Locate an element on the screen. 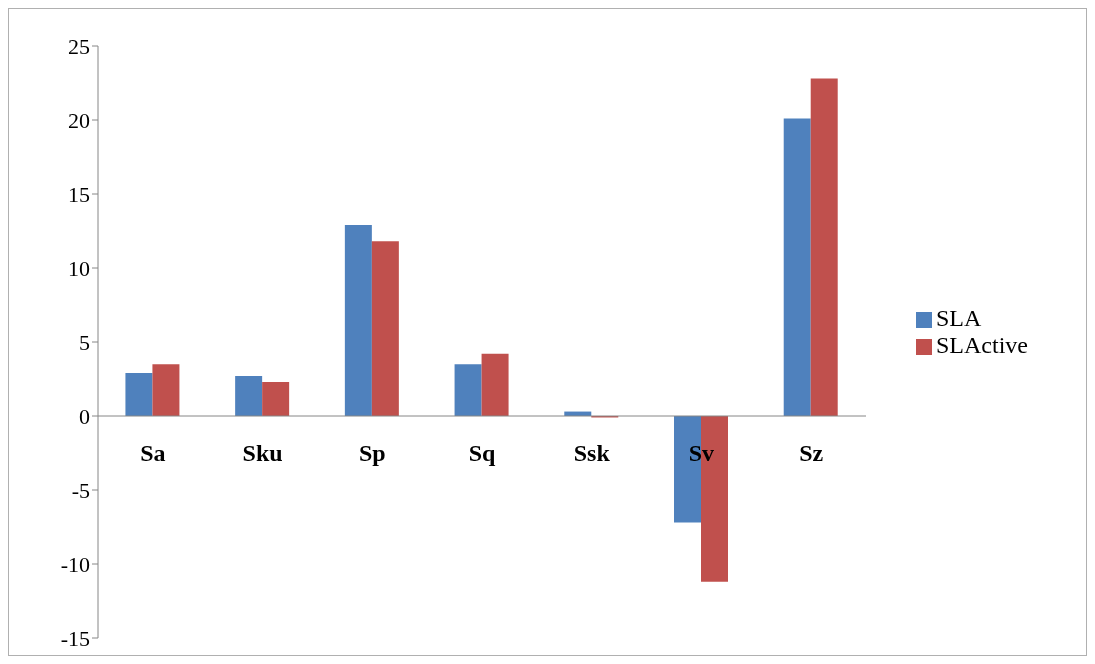 The width and height of the screenshot is (1095, 664). y-tick-label: 5 is located at coordinates (84, 342).